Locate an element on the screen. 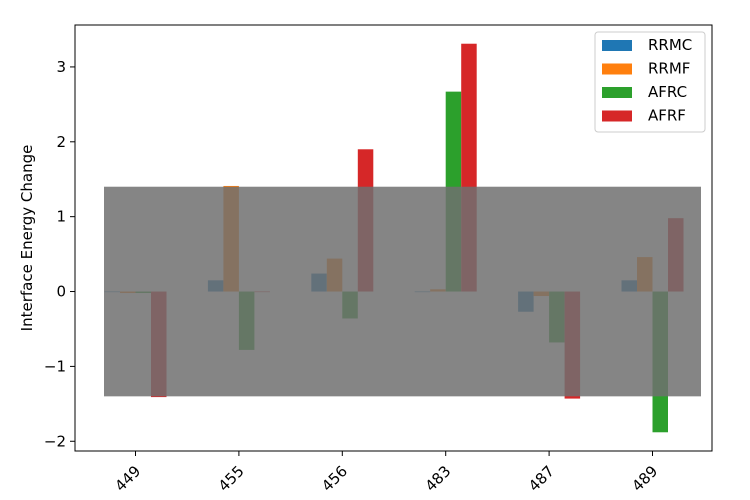 This screenshot has height=500, width=750. x-axis: 449 455 456 483 487 489 is located at coordinates (386, 473).